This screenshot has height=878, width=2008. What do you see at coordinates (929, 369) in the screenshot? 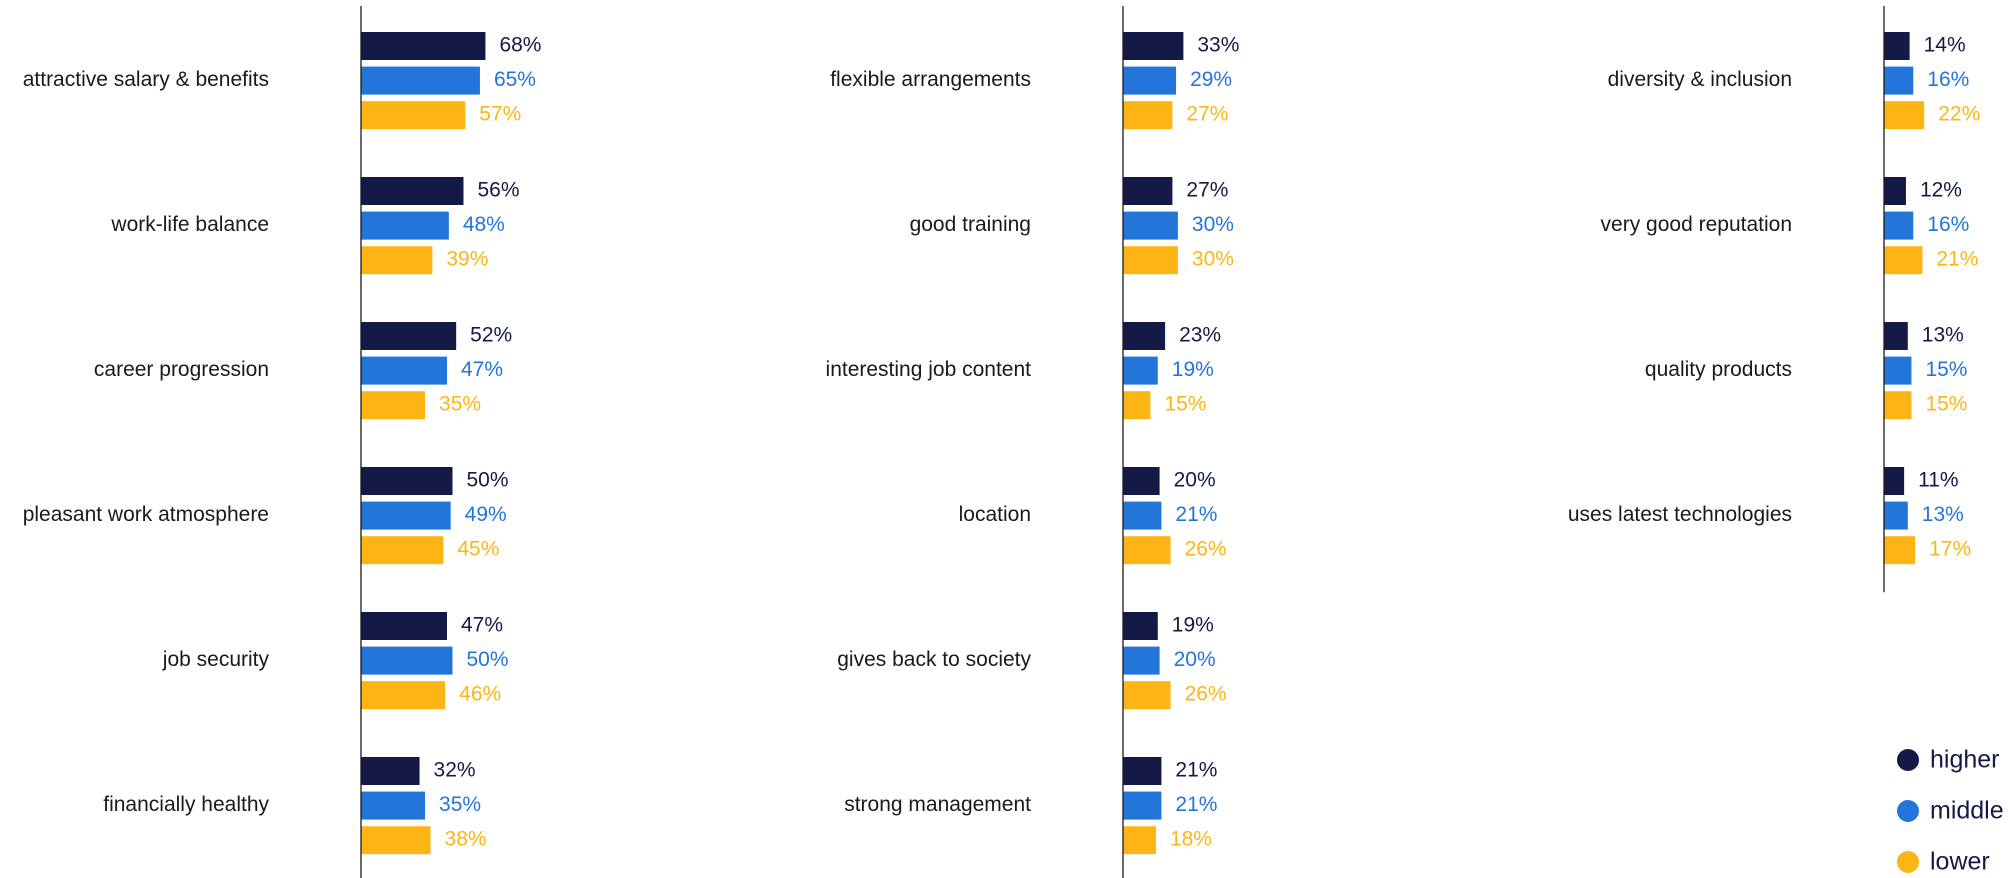
I see `category-label: interesting job content` at bounding box center [929, 369].